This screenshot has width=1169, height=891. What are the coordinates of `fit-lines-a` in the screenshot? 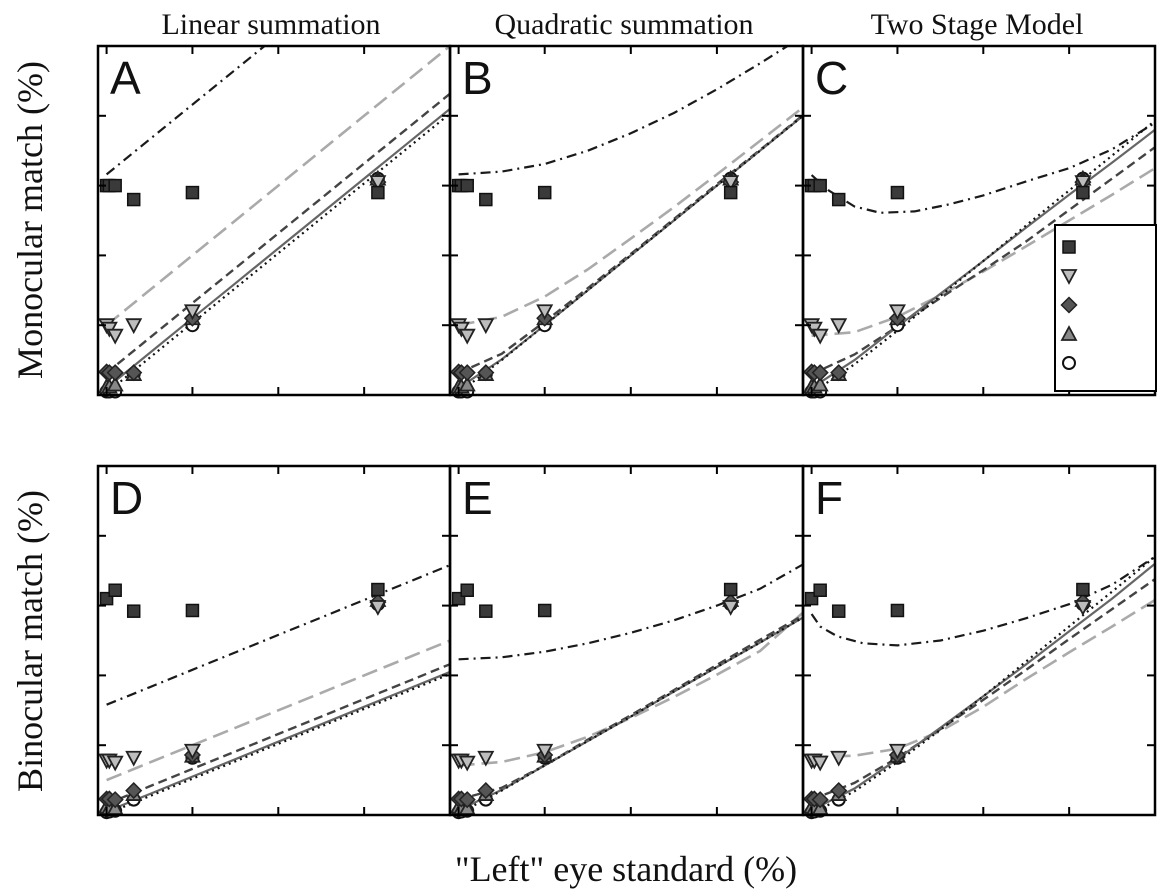 It's located at (277, 220).